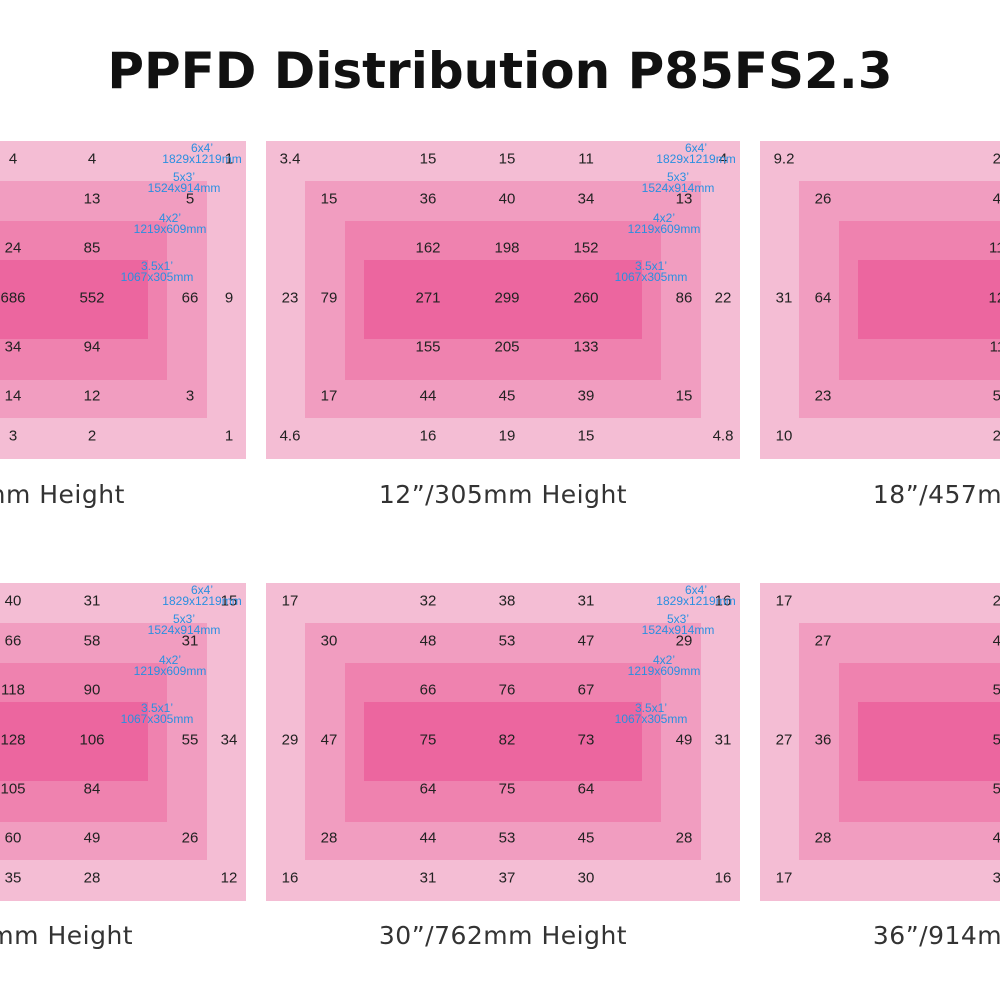  I want to click on ppfd-value: 55, so click(190, 740).